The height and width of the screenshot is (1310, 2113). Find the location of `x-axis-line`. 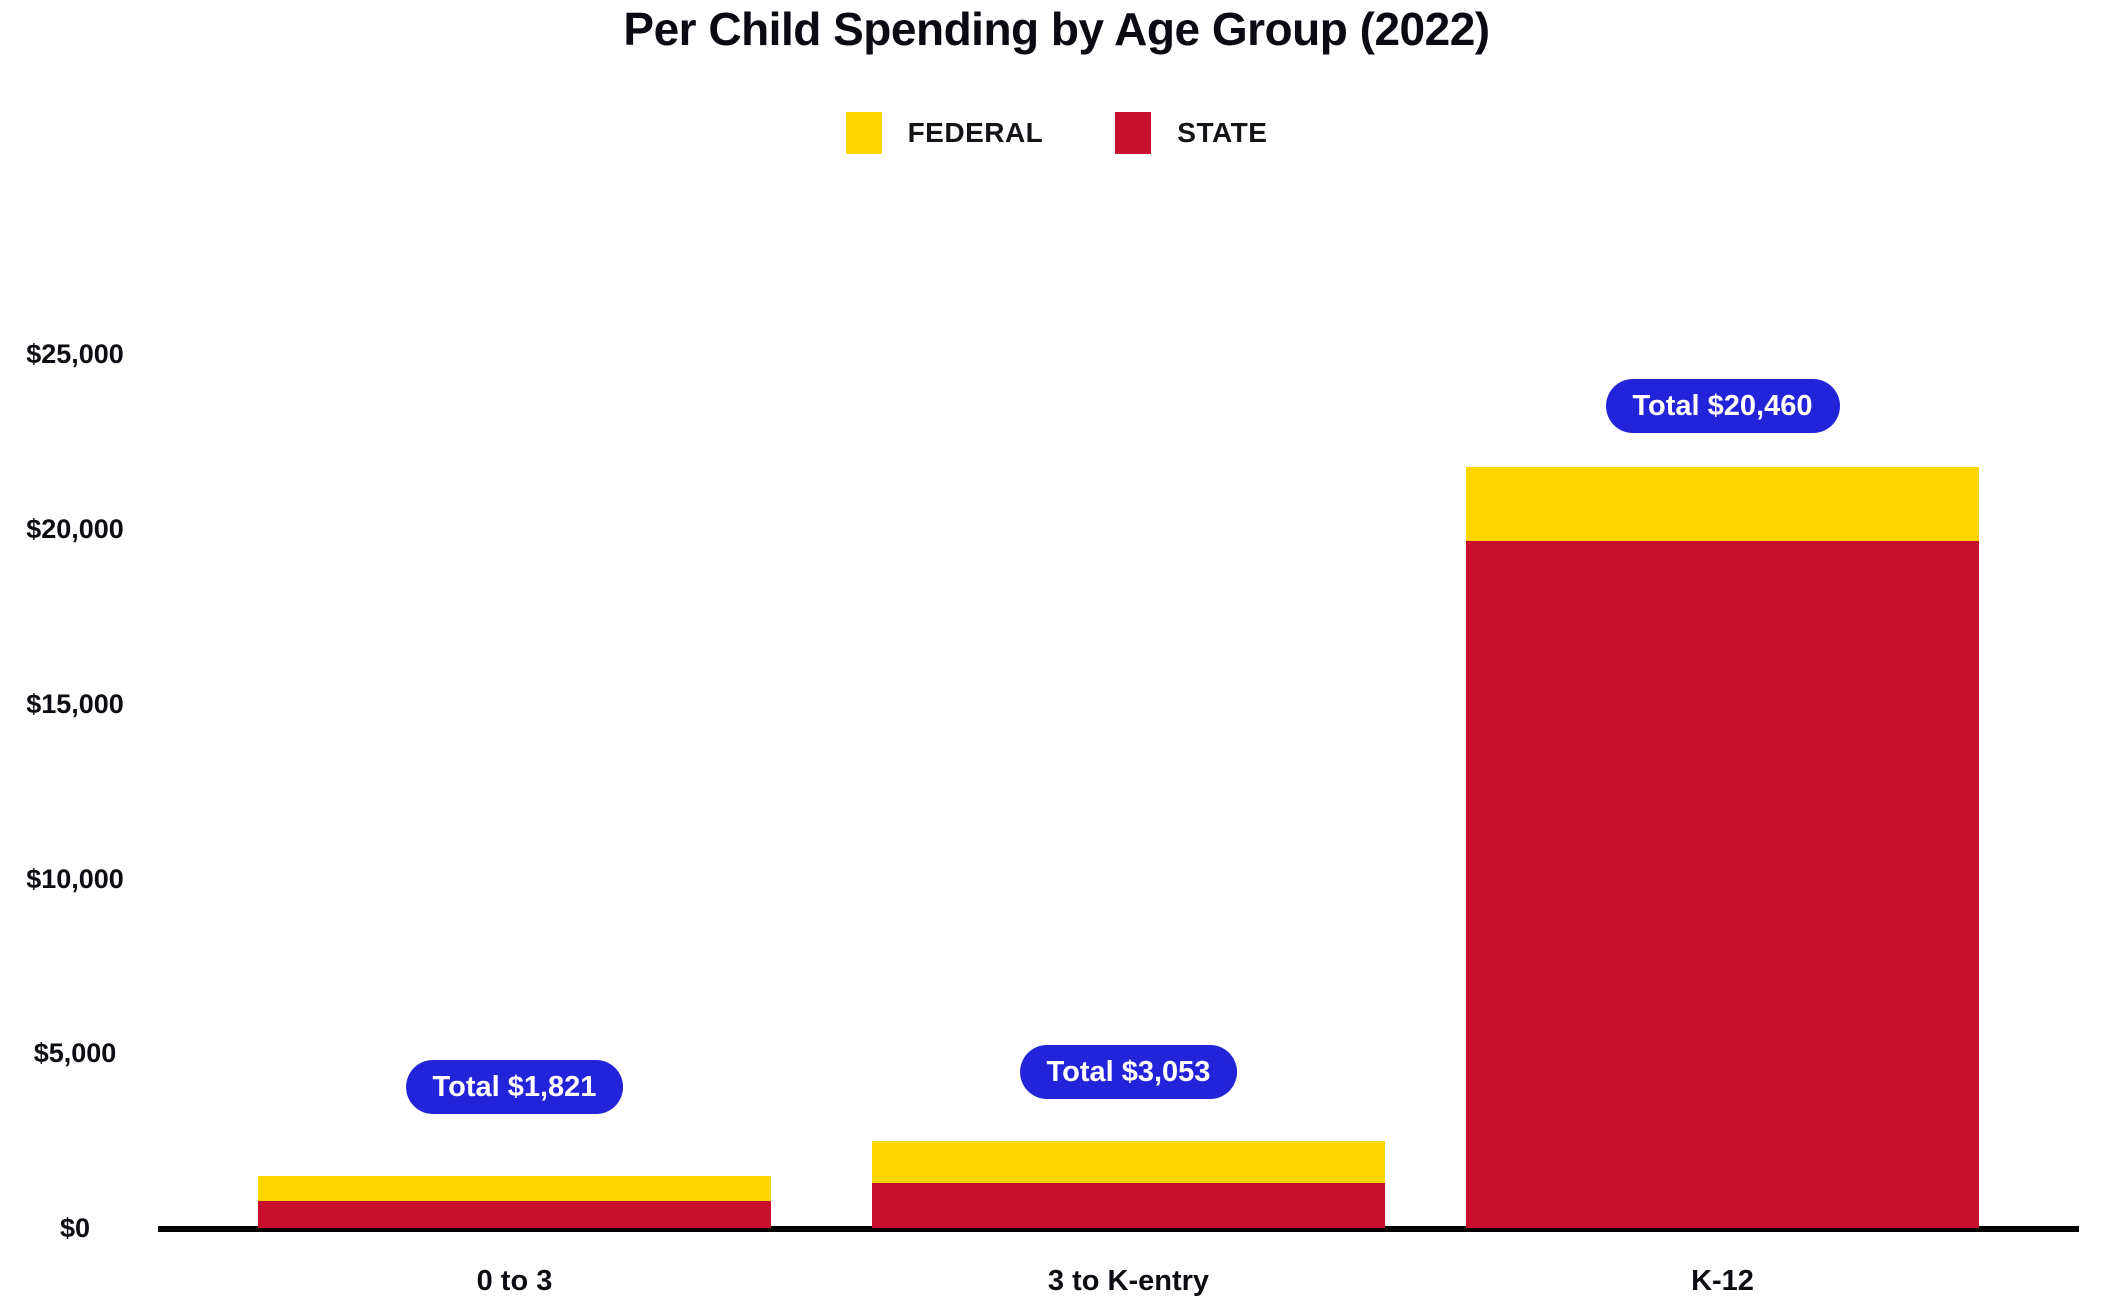

x-axis-line is located at coordinates (1118, 1229).